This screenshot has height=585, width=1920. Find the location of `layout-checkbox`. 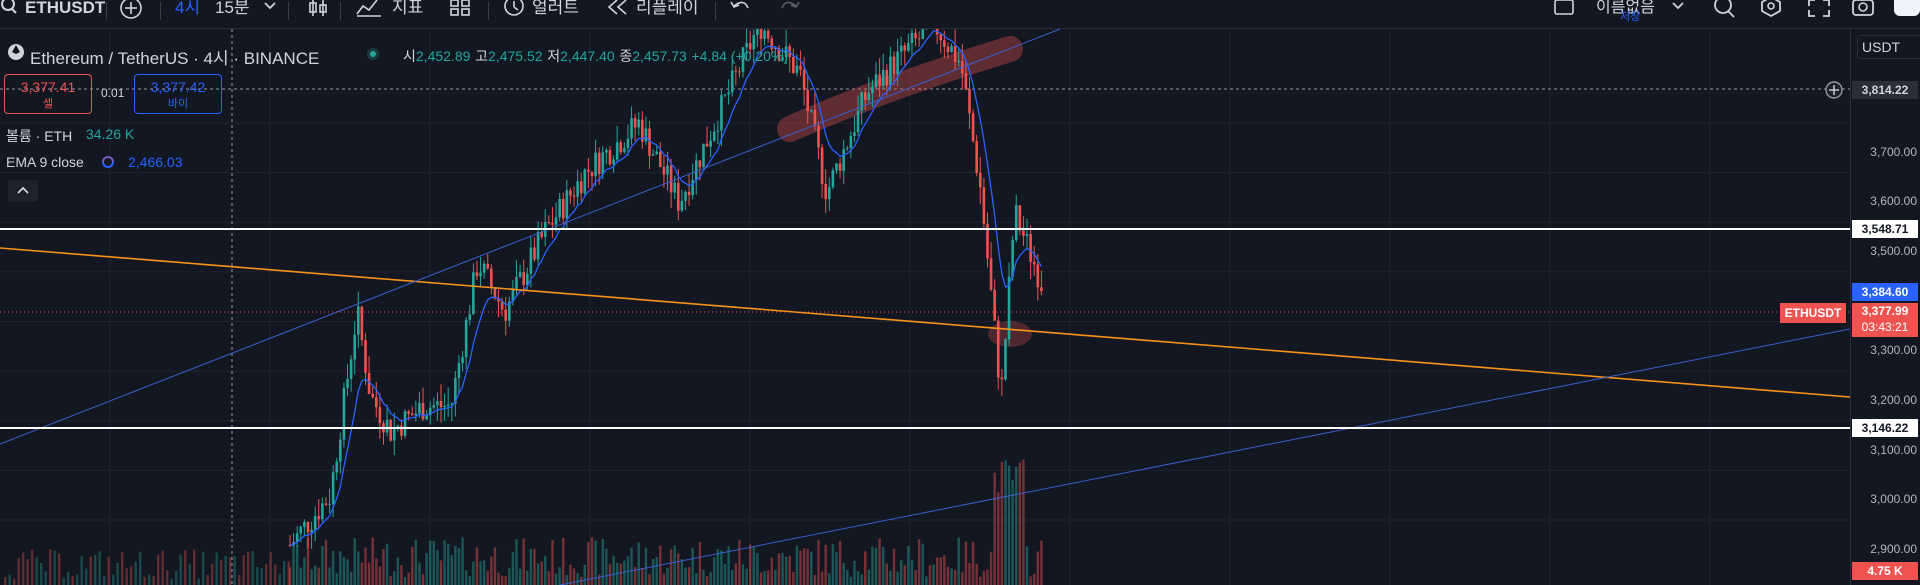

layout-checkbox is located at coordinates (1565, 11).